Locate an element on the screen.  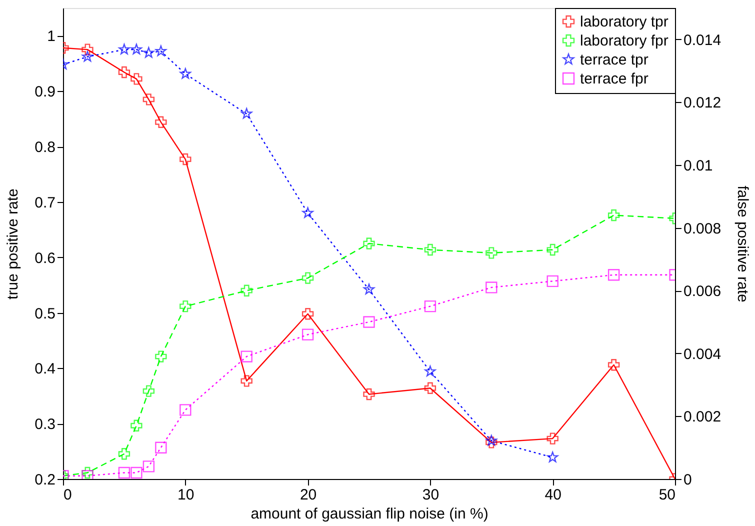
y-tick-label: 1 is located at coordinates (51, 37).